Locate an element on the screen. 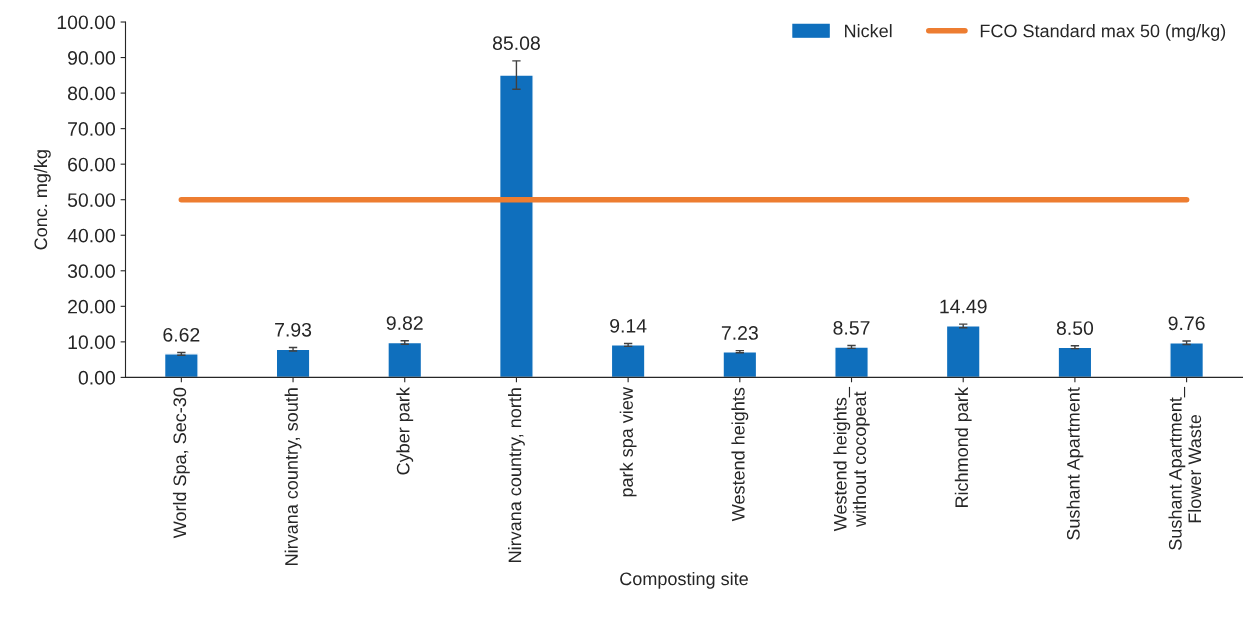  y-tick-label: 30.00 is located at coordinates (91, 271).